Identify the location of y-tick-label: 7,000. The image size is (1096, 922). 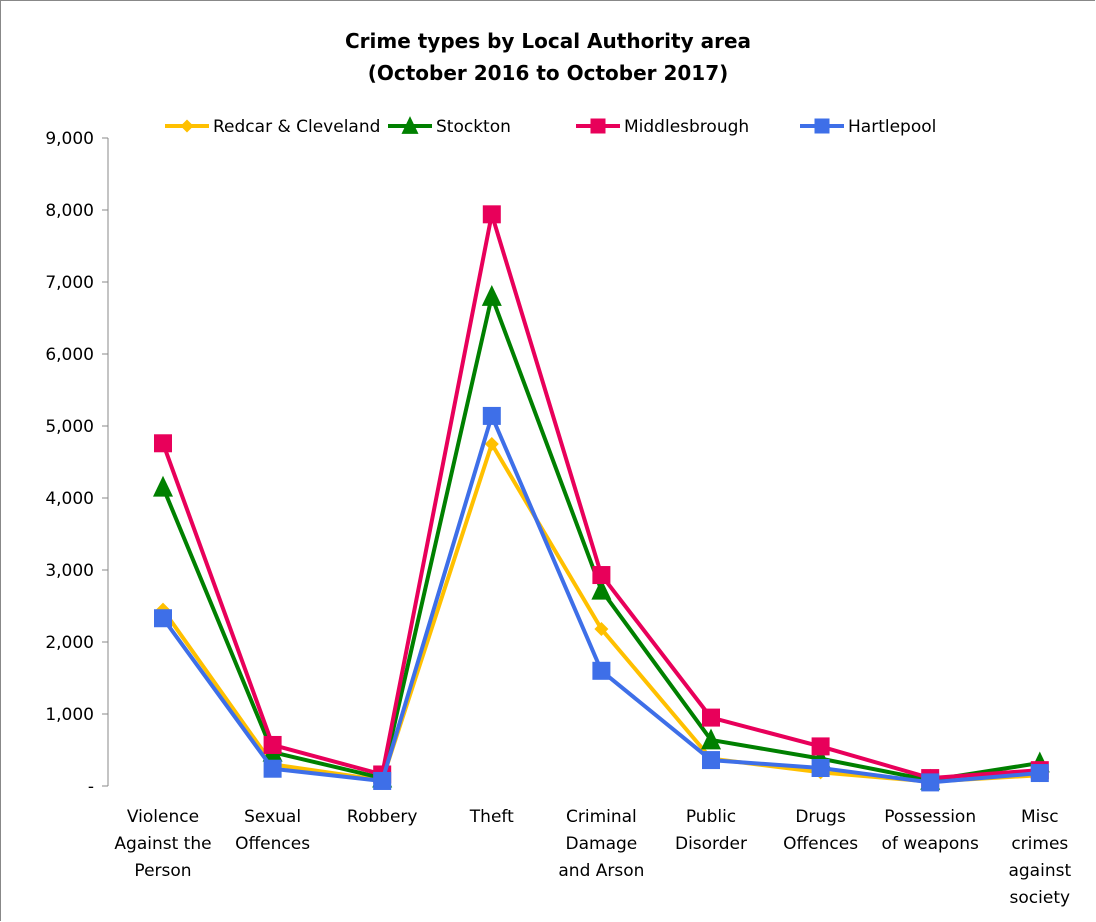
(69, 283).